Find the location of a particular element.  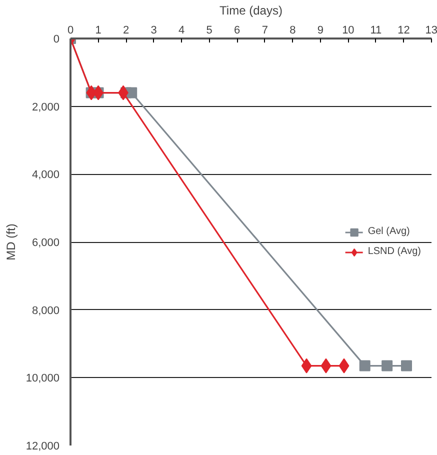

y-axis-title: MD (ft) is located at coordinates (11, 242).